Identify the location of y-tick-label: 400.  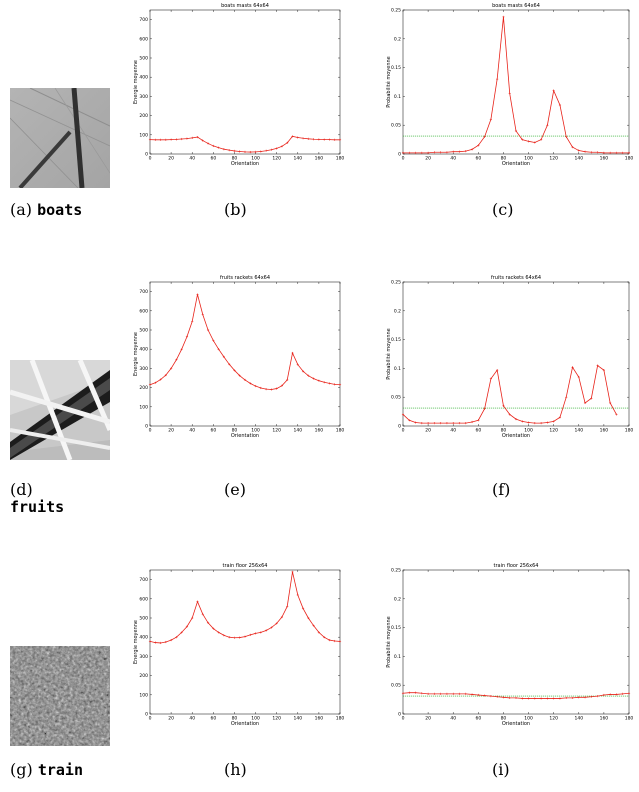
(143, 78).